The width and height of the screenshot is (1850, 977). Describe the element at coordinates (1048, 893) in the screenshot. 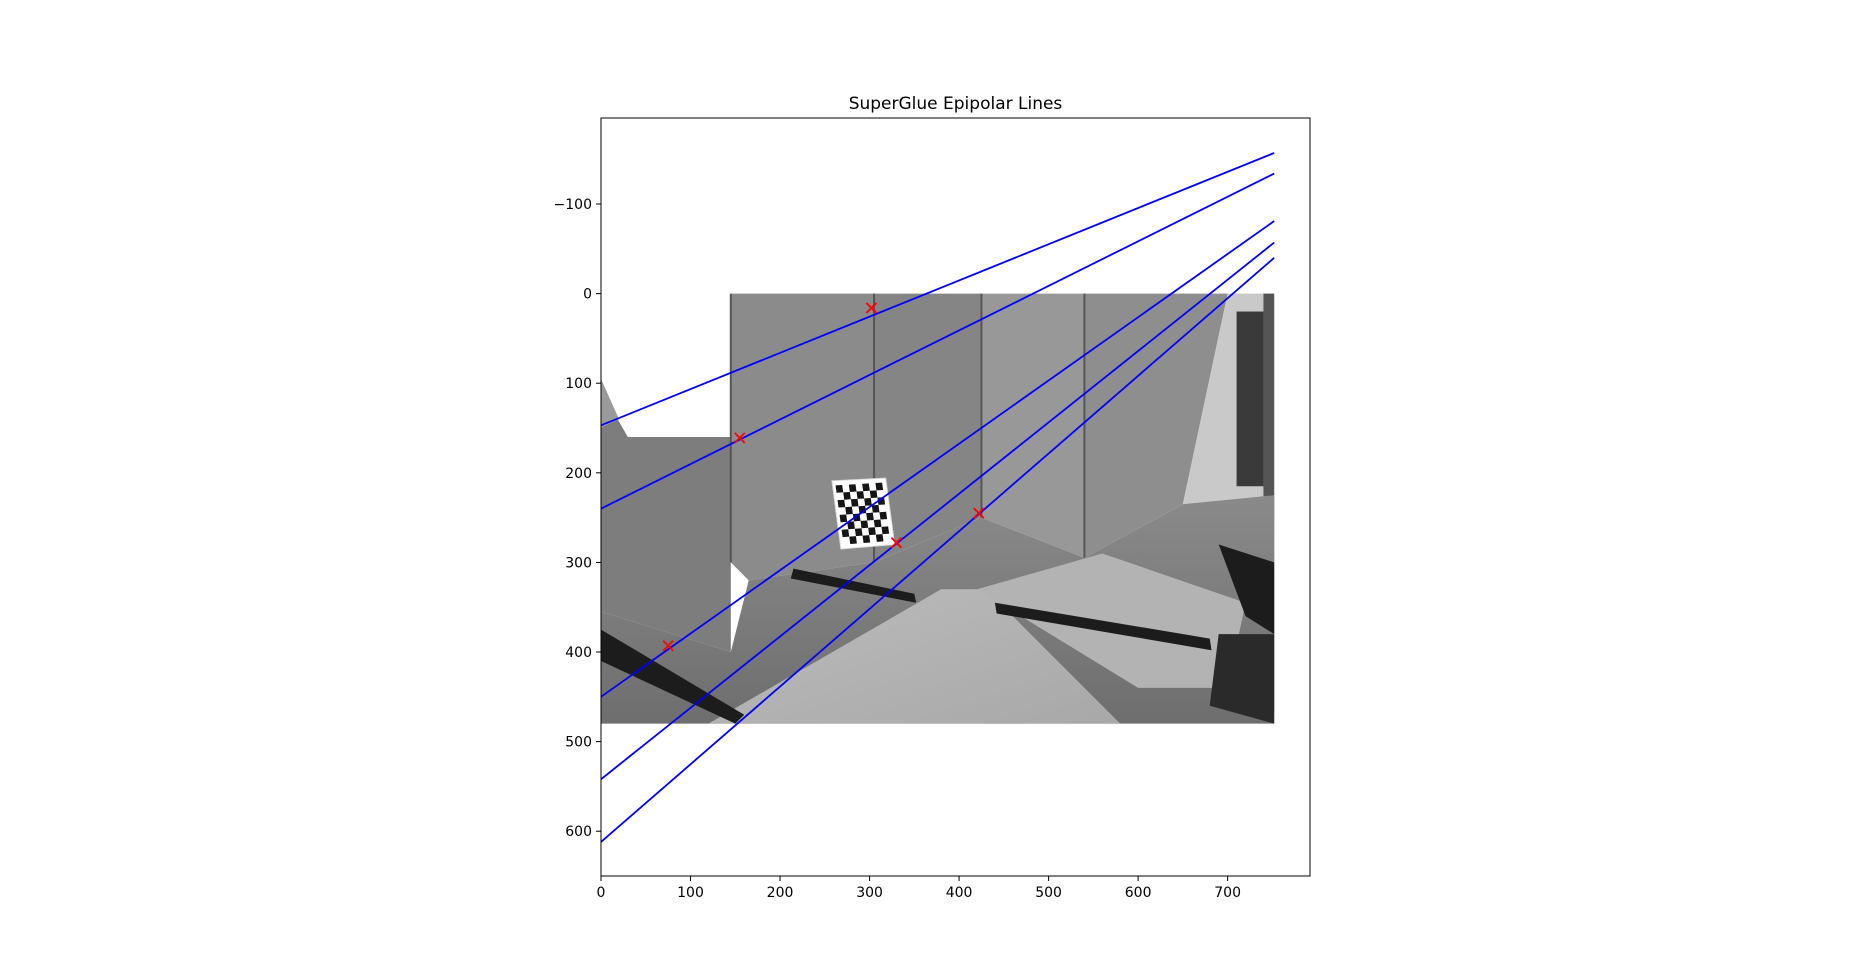

I see `x-tick-label: 500` at that location.